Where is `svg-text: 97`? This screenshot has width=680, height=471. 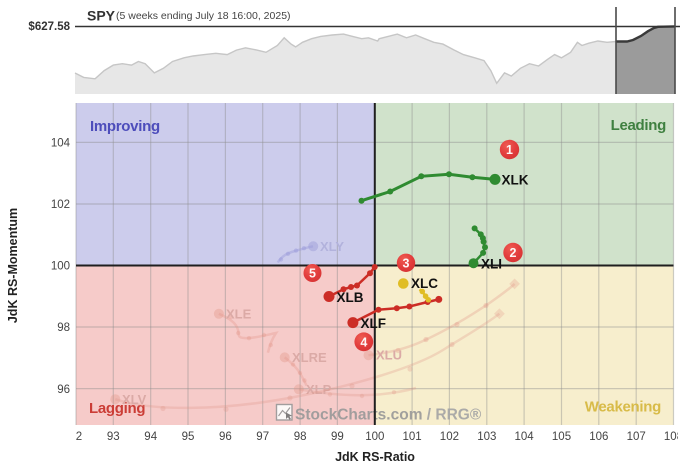
svg-text: 97 is located at coordinates (262, 437).